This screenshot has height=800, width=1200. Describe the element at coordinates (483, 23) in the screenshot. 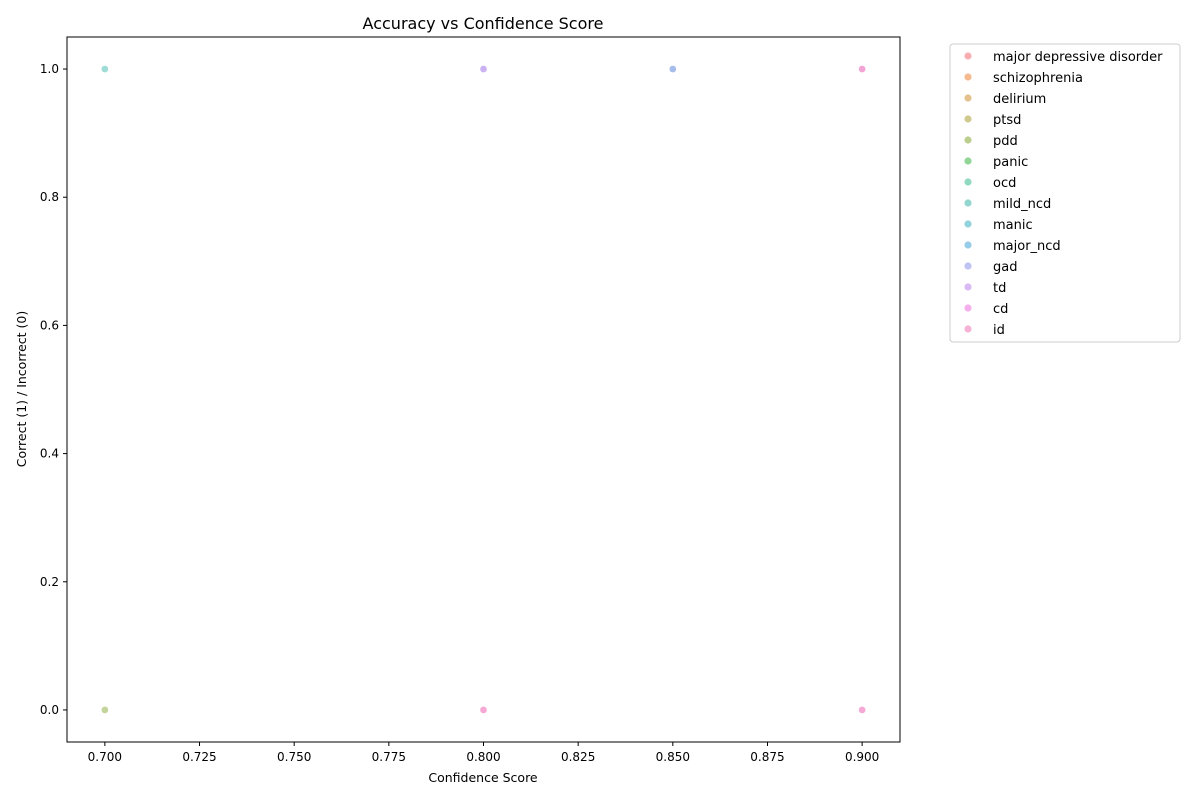

I see `chart-title: Accuracy vs Confidence Score` at that location.